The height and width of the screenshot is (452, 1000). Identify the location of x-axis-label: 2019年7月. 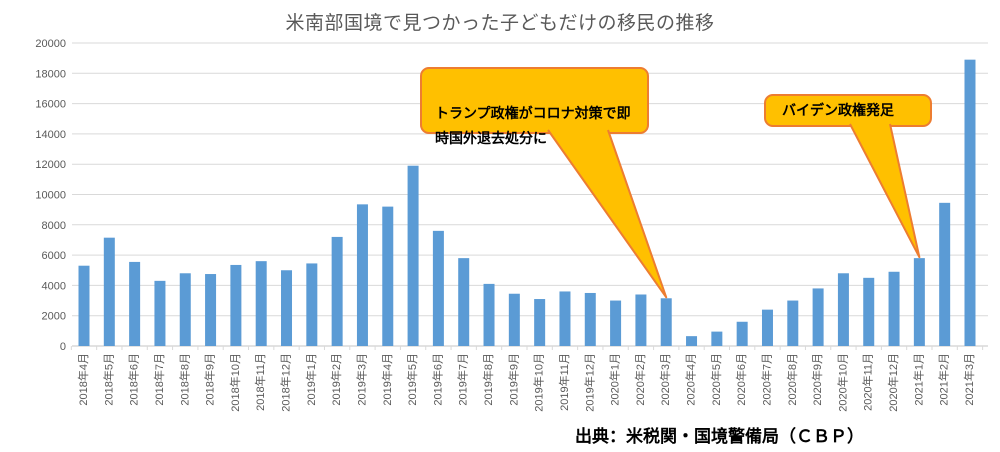
(463, 379).